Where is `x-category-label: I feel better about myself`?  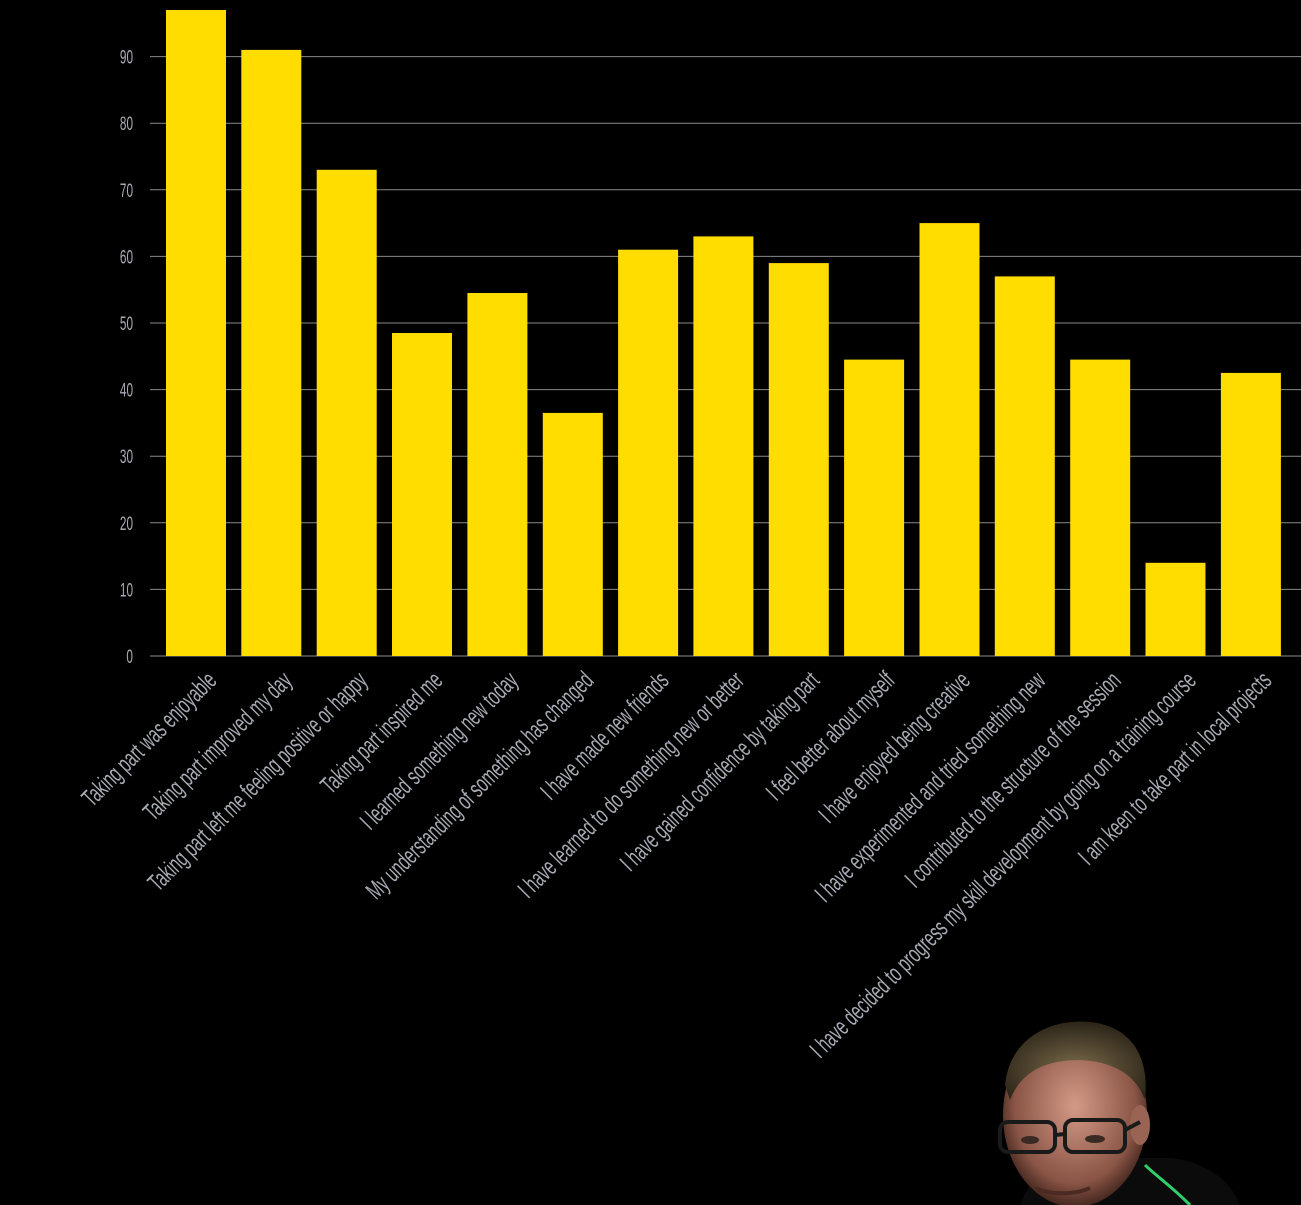
x-category-label: I feel better about myself is located at coordinates (831, 737).